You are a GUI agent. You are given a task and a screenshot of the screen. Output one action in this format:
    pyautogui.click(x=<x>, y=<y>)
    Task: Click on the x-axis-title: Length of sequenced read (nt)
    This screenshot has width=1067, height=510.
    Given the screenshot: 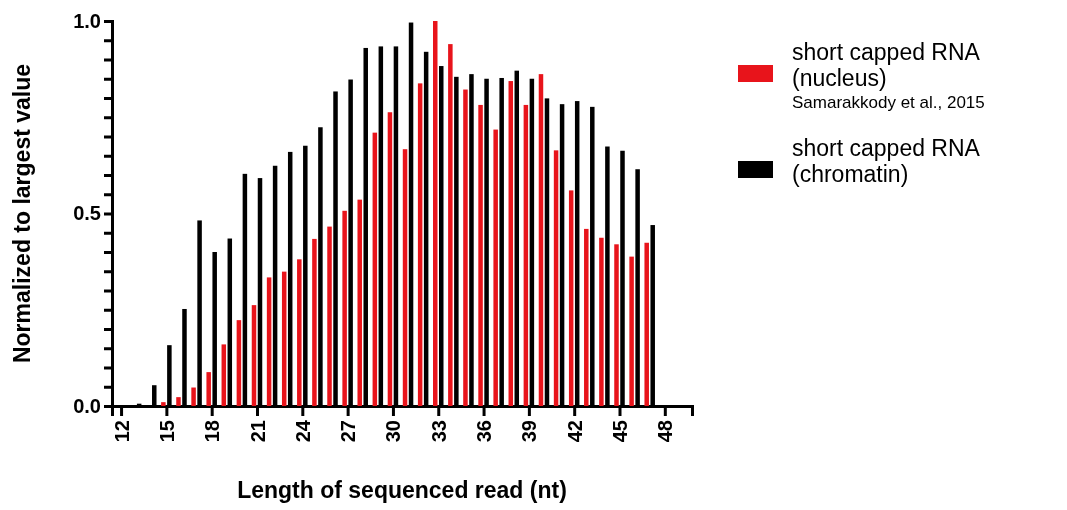 What is the action you would take?
    pyautogui.click(x=402, y=490)
    